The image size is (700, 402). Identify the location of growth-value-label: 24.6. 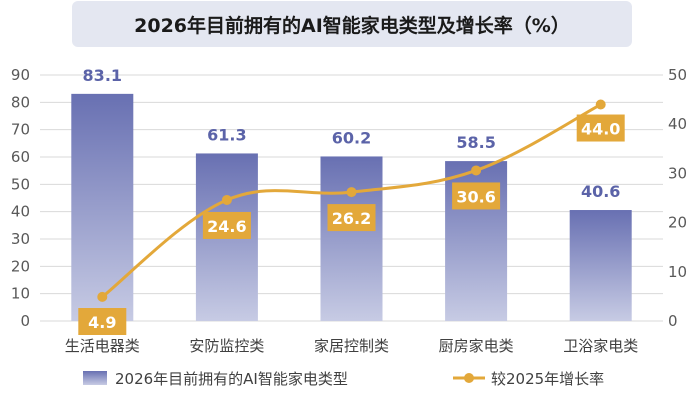
(226, 226).